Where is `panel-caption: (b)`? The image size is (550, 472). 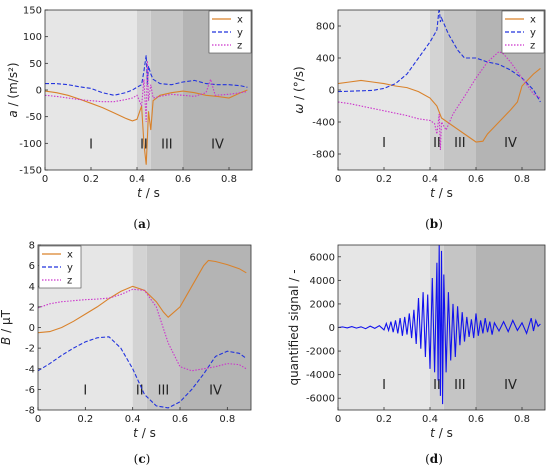 panel-caption: (b) is located at coordinates (434, 224).